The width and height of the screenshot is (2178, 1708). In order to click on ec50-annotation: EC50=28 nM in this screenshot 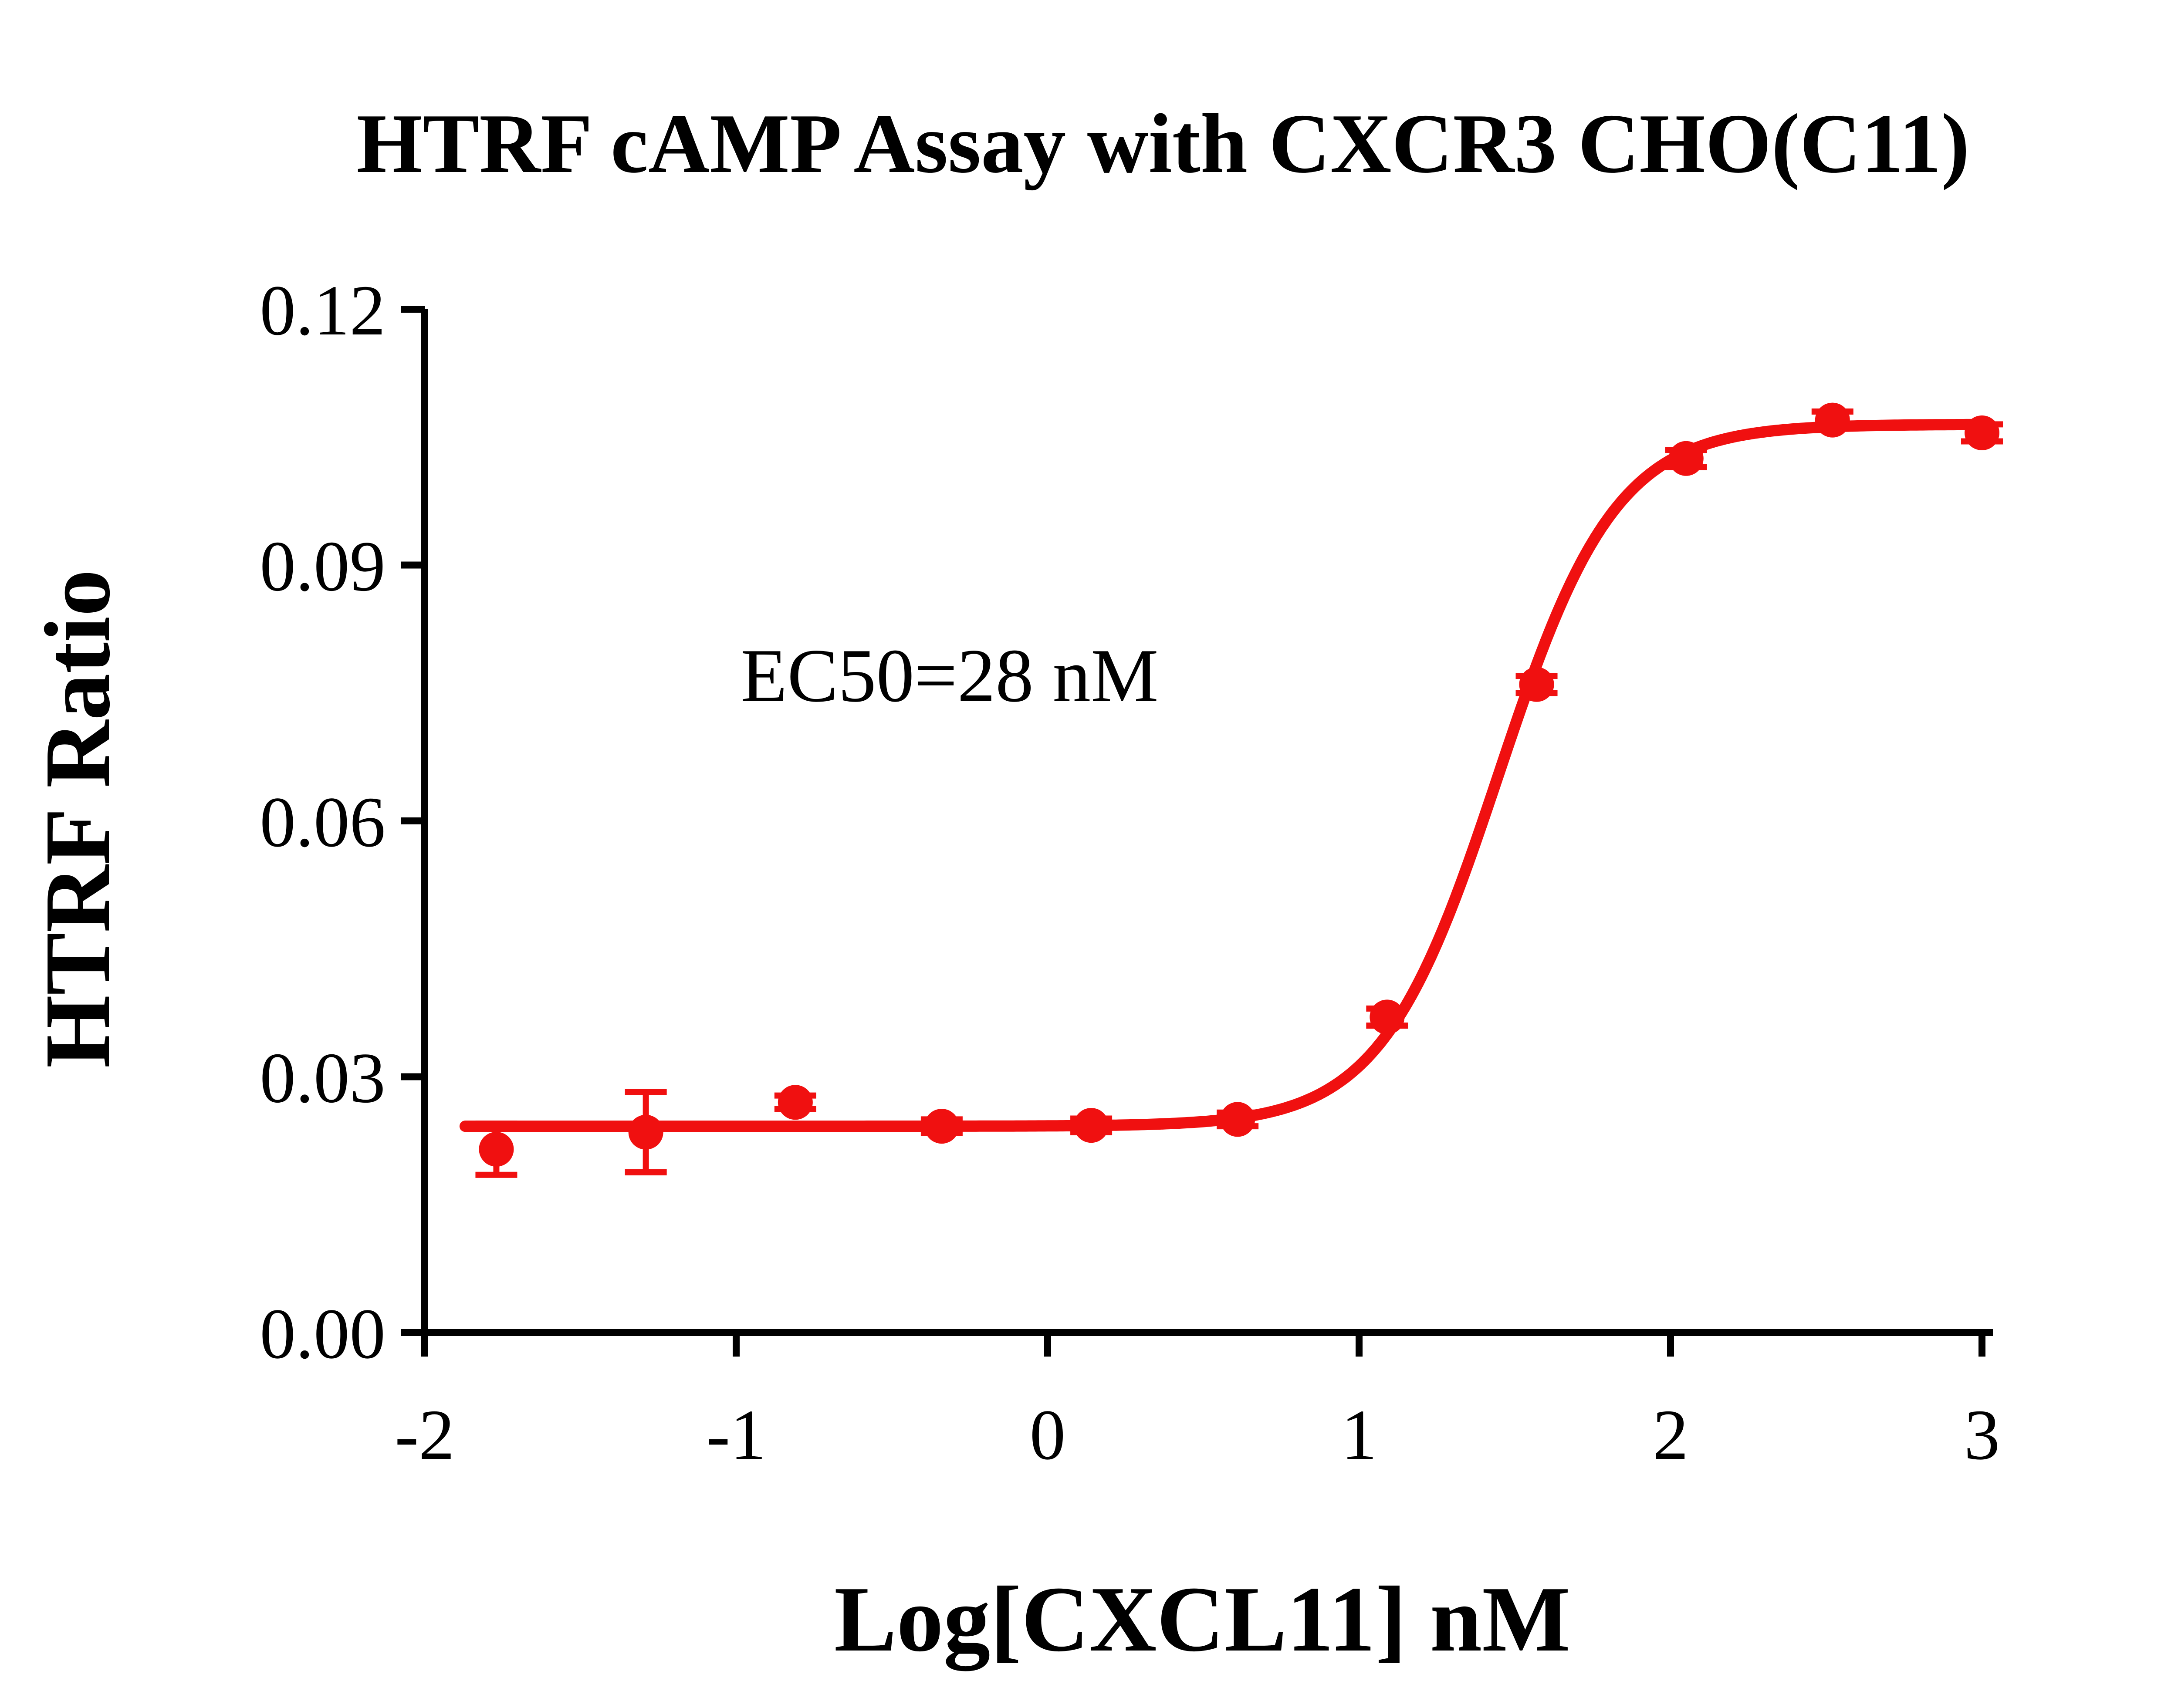, I will do `click(949, 675)`.